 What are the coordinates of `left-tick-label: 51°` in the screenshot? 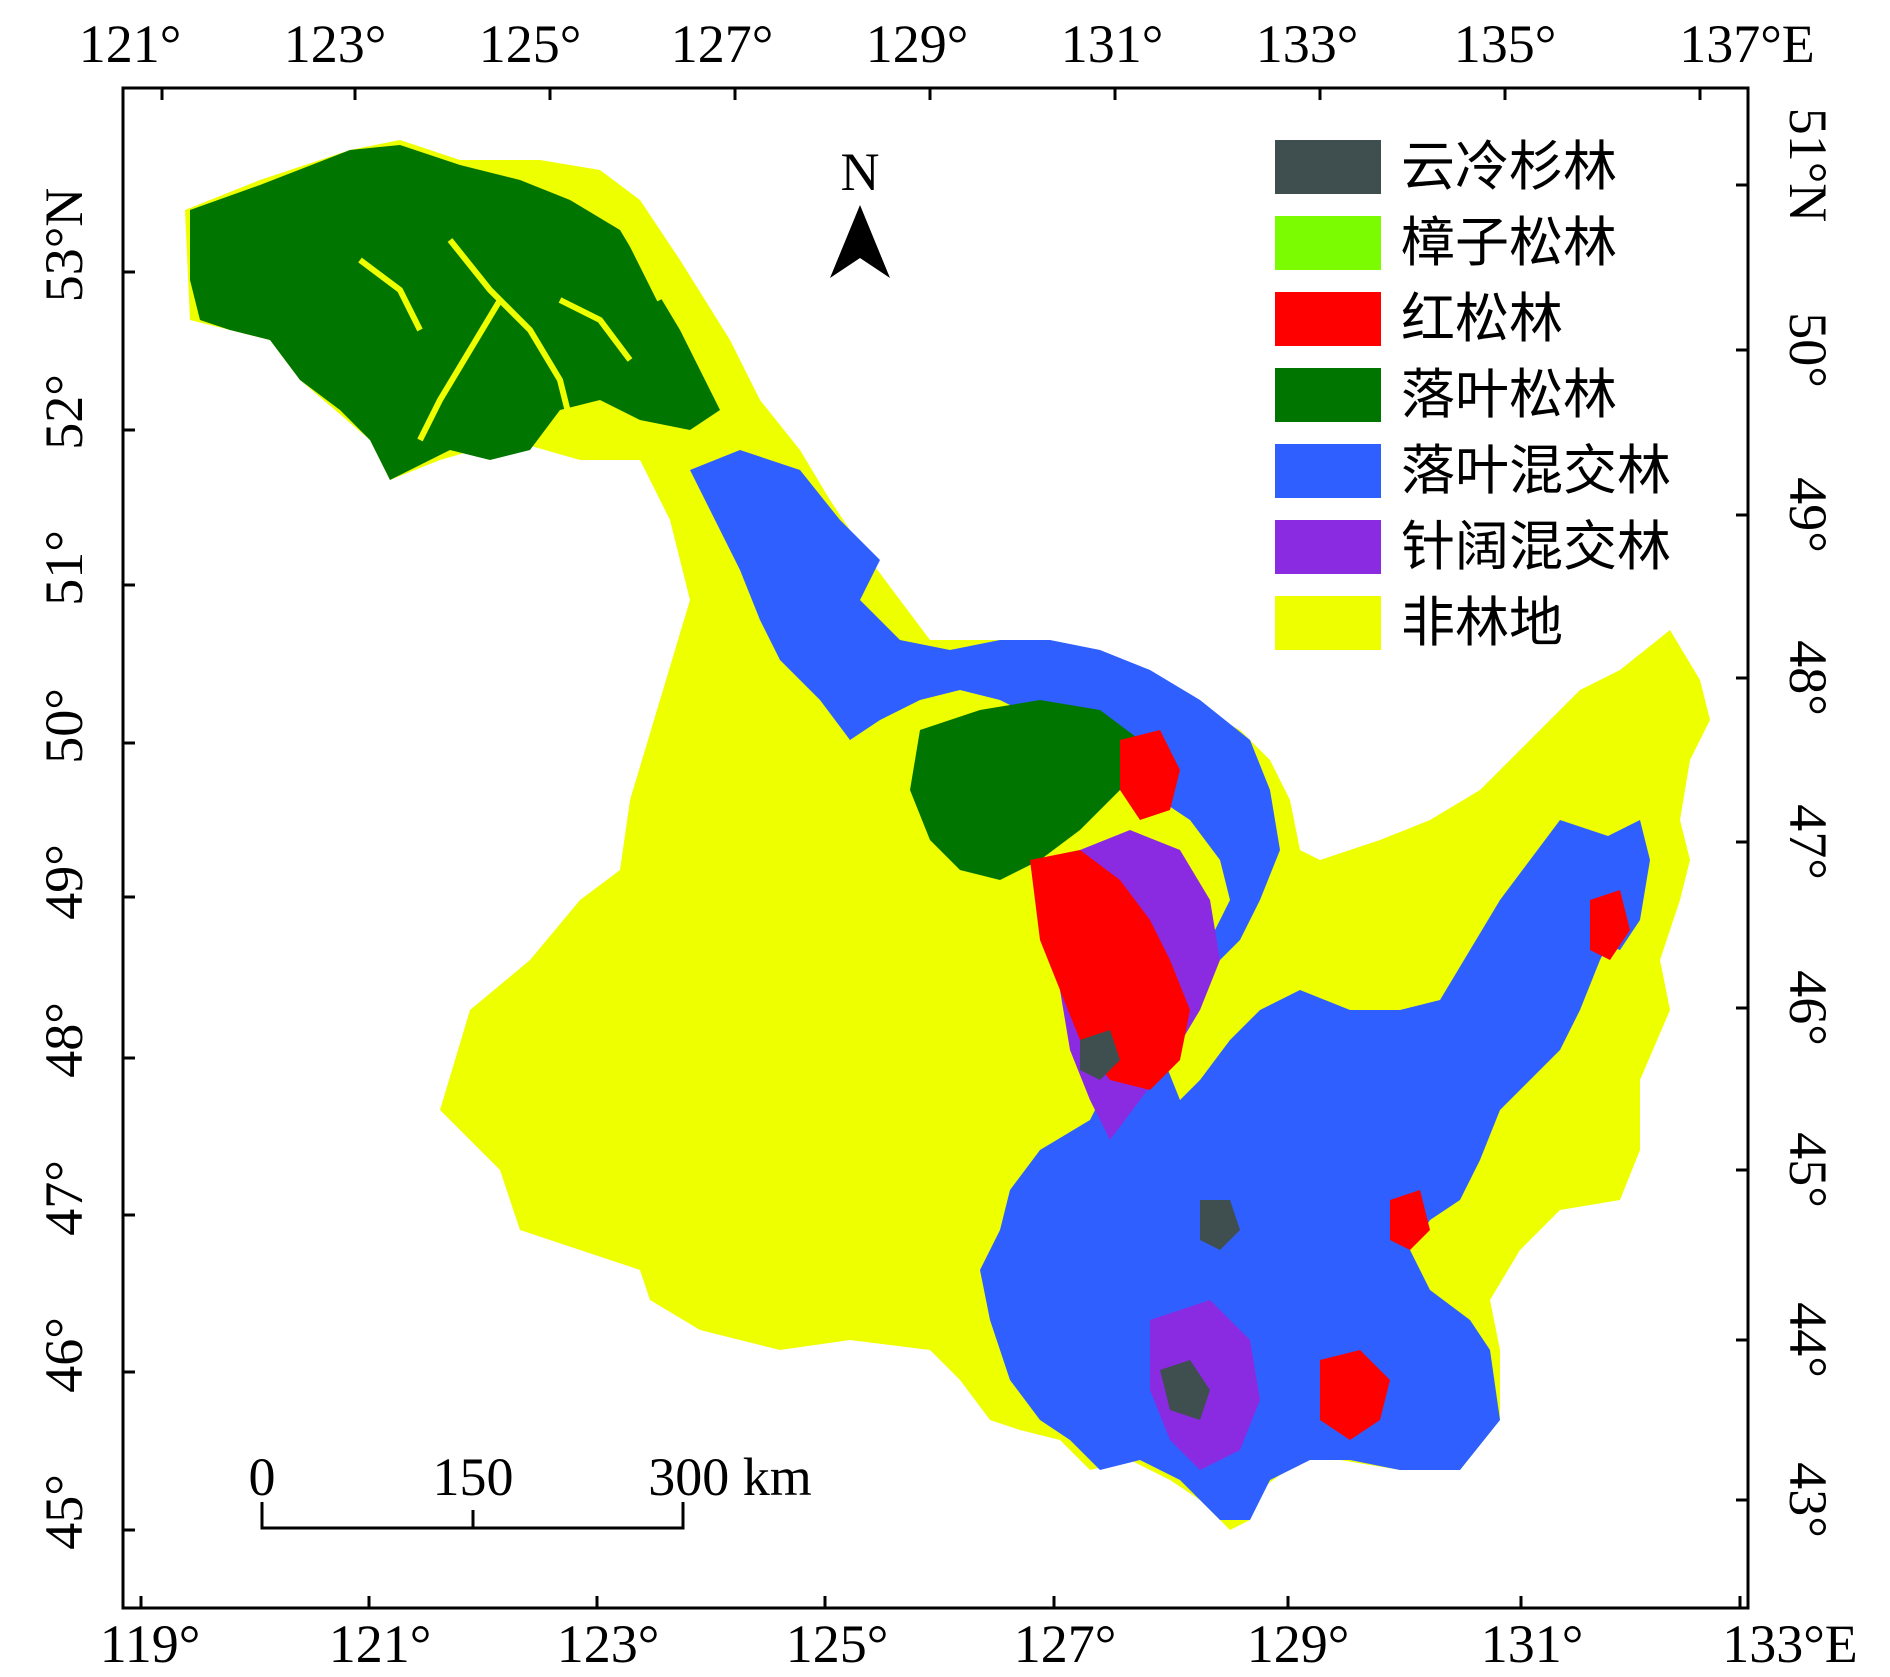 It's located at (64, 568).